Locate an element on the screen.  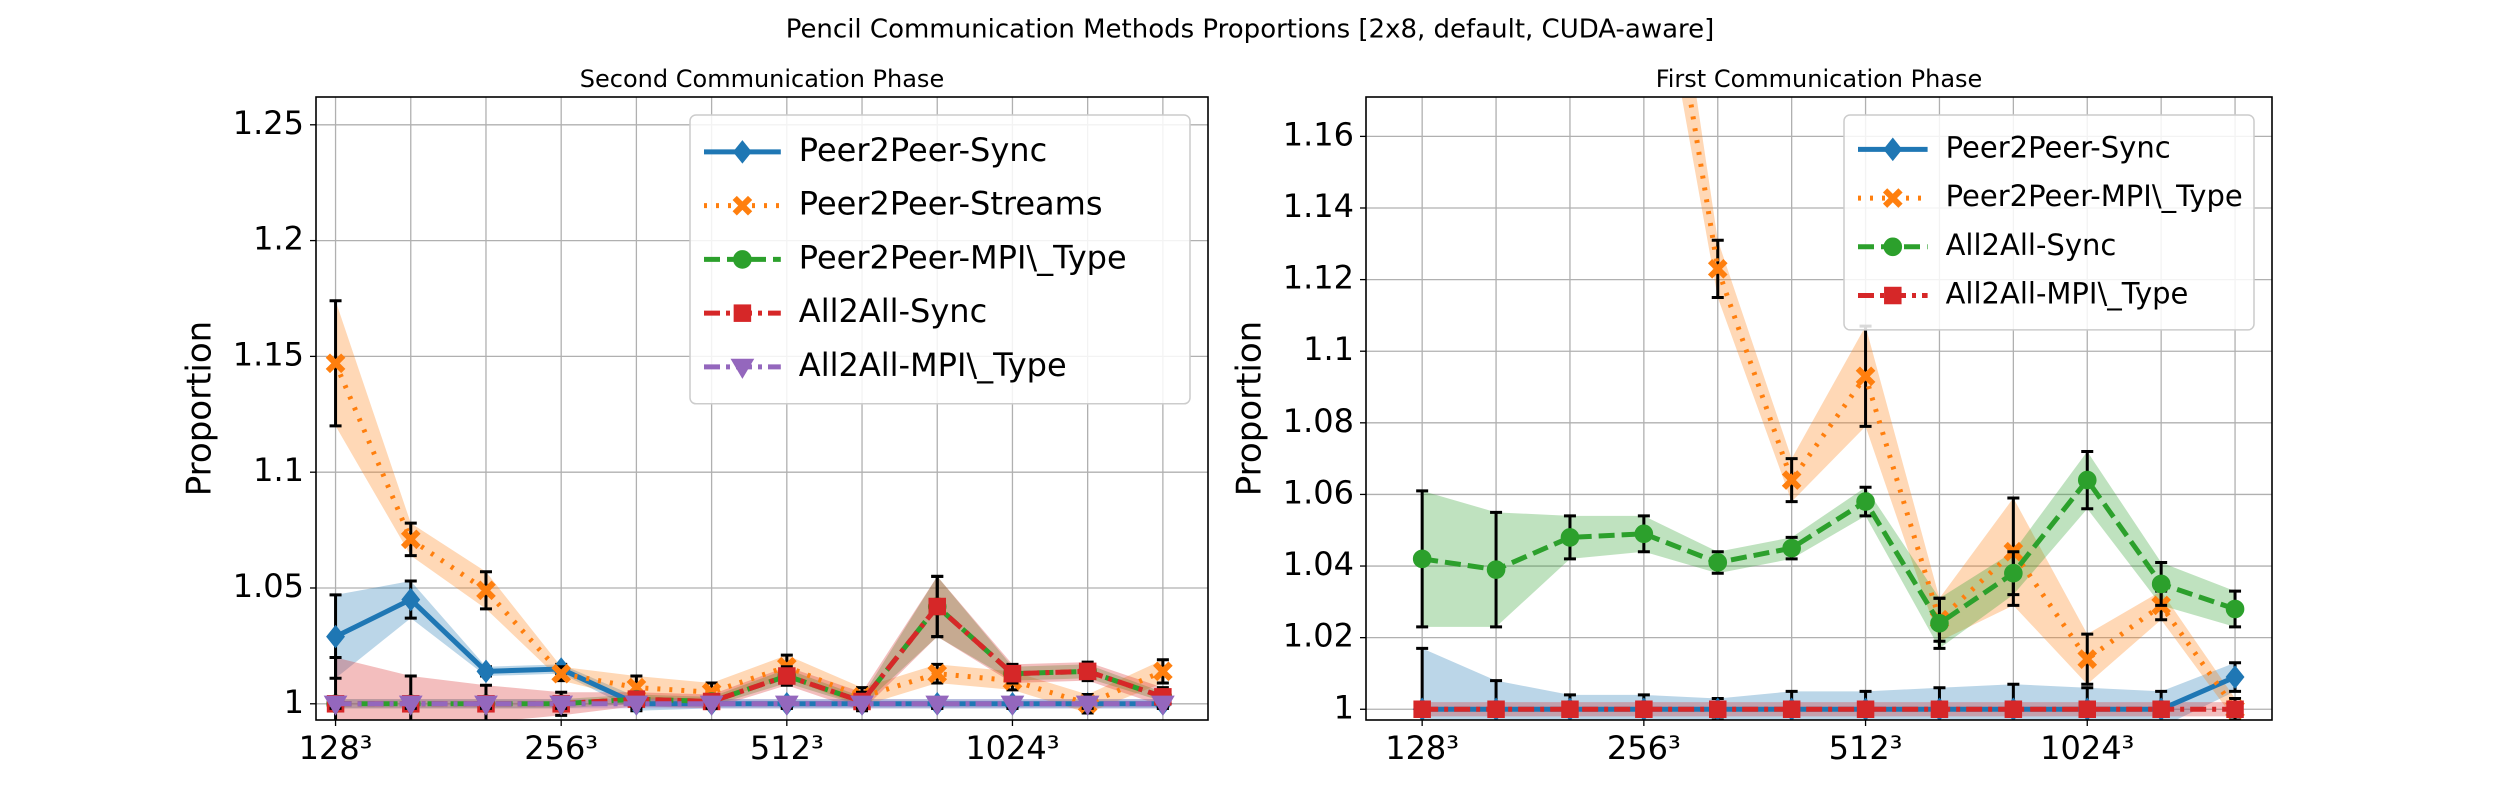
series-line is located at coordinates (748, 651).